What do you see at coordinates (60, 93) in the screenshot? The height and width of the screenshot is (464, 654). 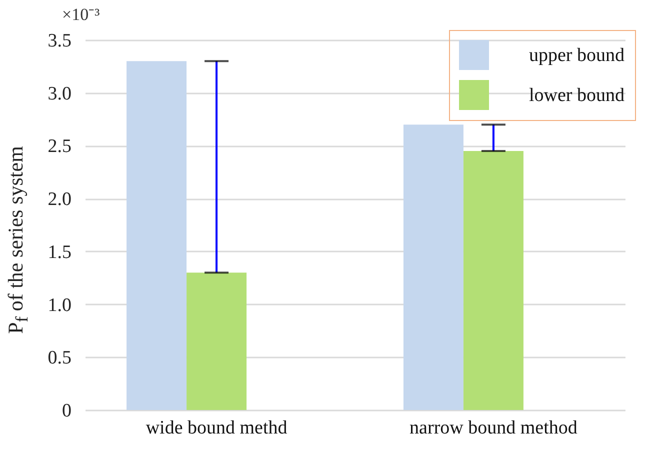 I see `y-tick-label: 3.0` at bounding box center [60, 93].